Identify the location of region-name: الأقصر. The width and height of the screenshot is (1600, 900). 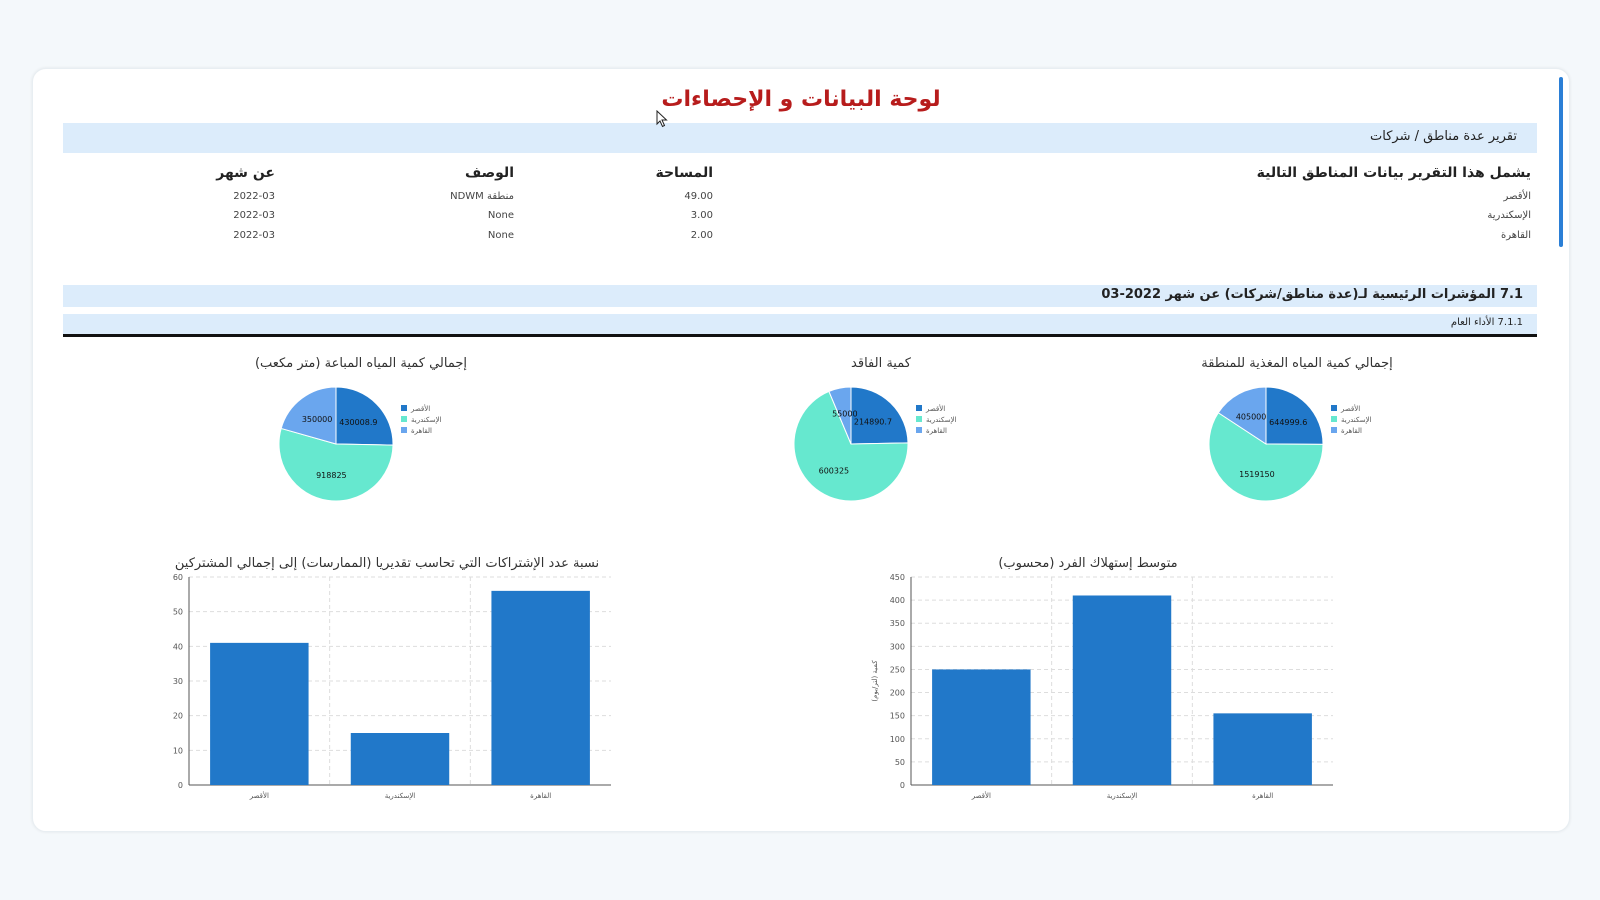
(1517, 196).